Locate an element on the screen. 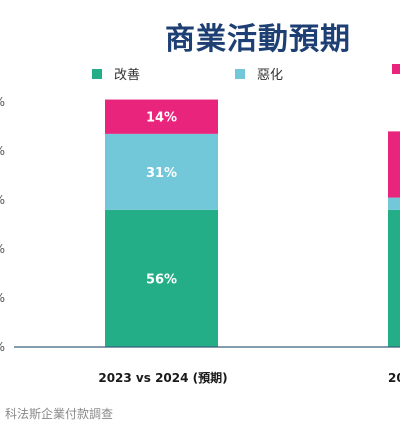 Image resolution: width=400 pixels, height=442 pixels. legend-item-worsen: 惡化 is located at coordinates (259, 73).